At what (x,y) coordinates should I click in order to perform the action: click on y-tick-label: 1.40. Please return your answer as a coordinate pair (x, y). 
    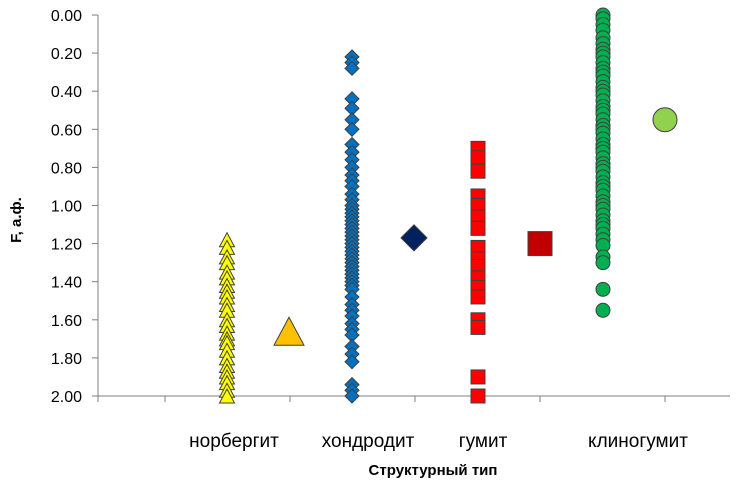
    Looking at the image, I should click on (66, 283).